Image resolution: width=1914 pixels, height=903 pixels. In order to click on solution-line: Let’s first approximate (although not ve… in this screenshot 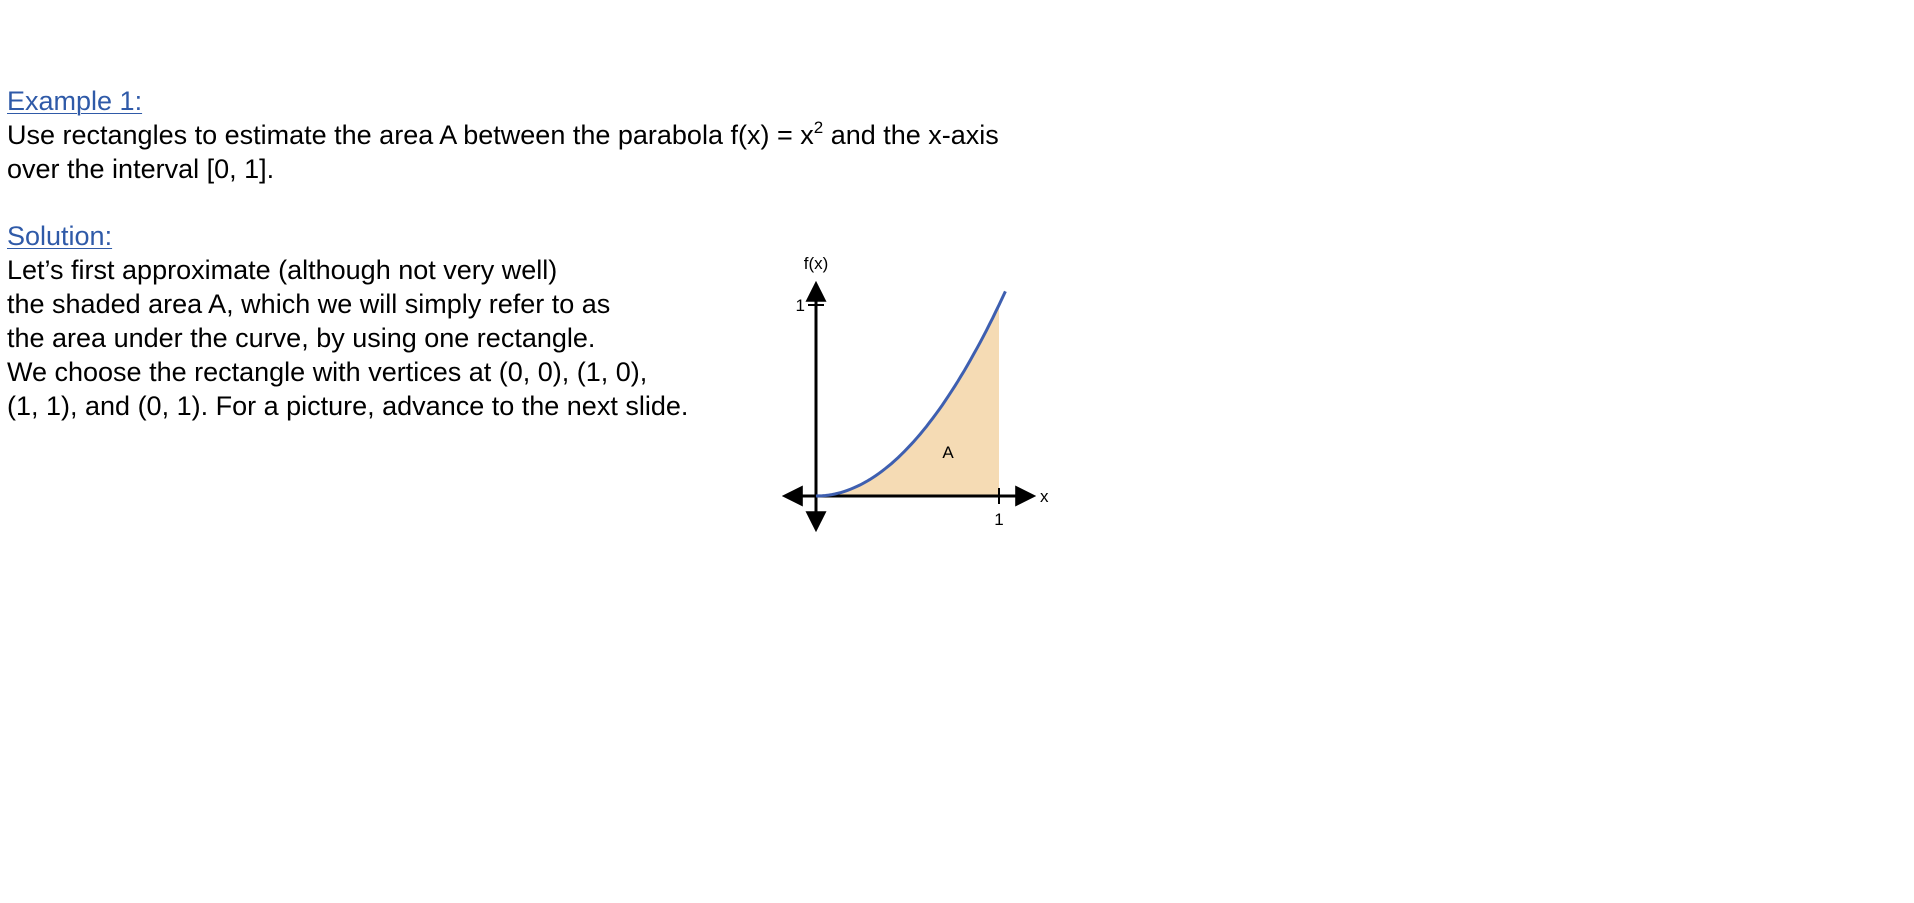, I will do `click(282, 270)`.